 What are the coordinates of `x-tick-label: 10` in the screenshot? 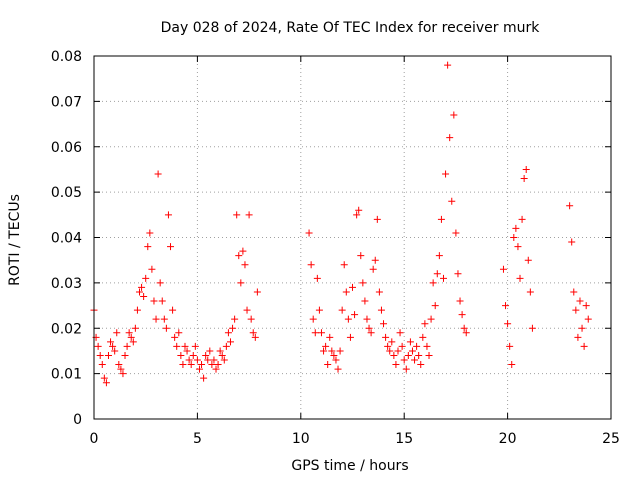 It's located at (301, 439).